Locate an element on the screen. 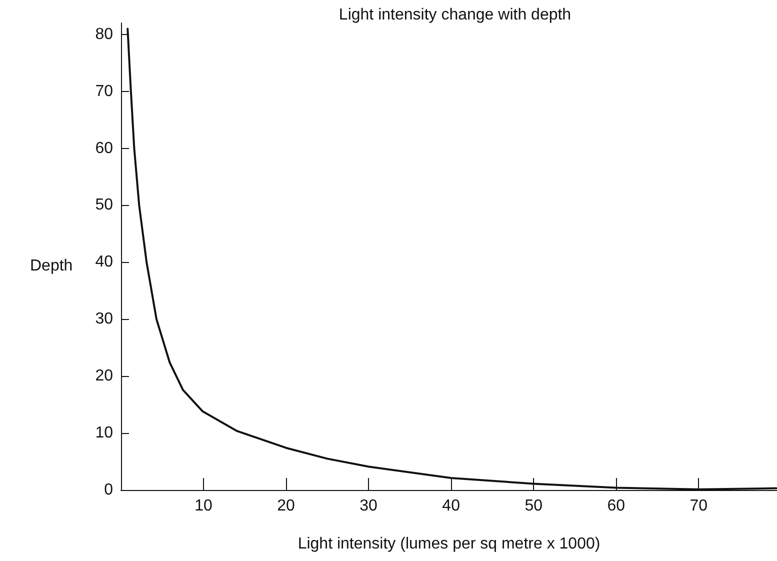 Image resolution: width=777 pixels, height=561 pixels. y-tick-label: 0 is located at coordinates (109, 490).